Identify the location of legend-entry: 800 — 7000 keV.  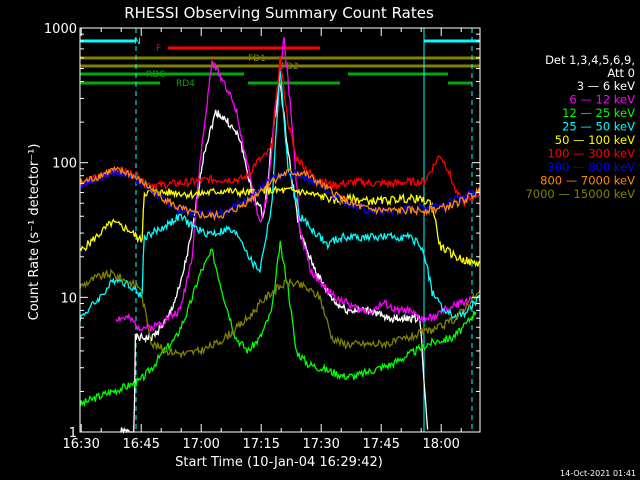
(587, 181).